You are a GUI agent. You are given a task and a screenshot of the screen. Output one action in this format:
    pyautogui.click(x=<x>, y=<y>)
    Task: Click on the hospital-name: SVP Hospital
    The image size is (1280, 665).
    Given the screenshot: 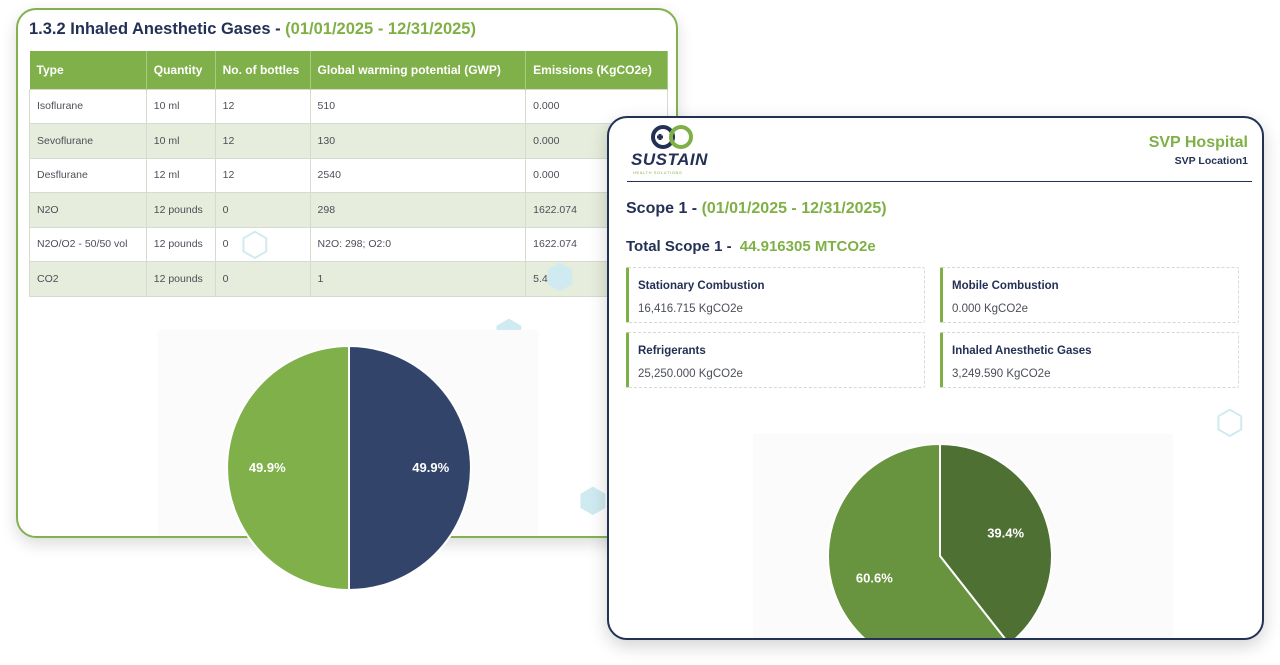 What is the action you would take?
    pyautogui.click(x=1198, y=142)
    